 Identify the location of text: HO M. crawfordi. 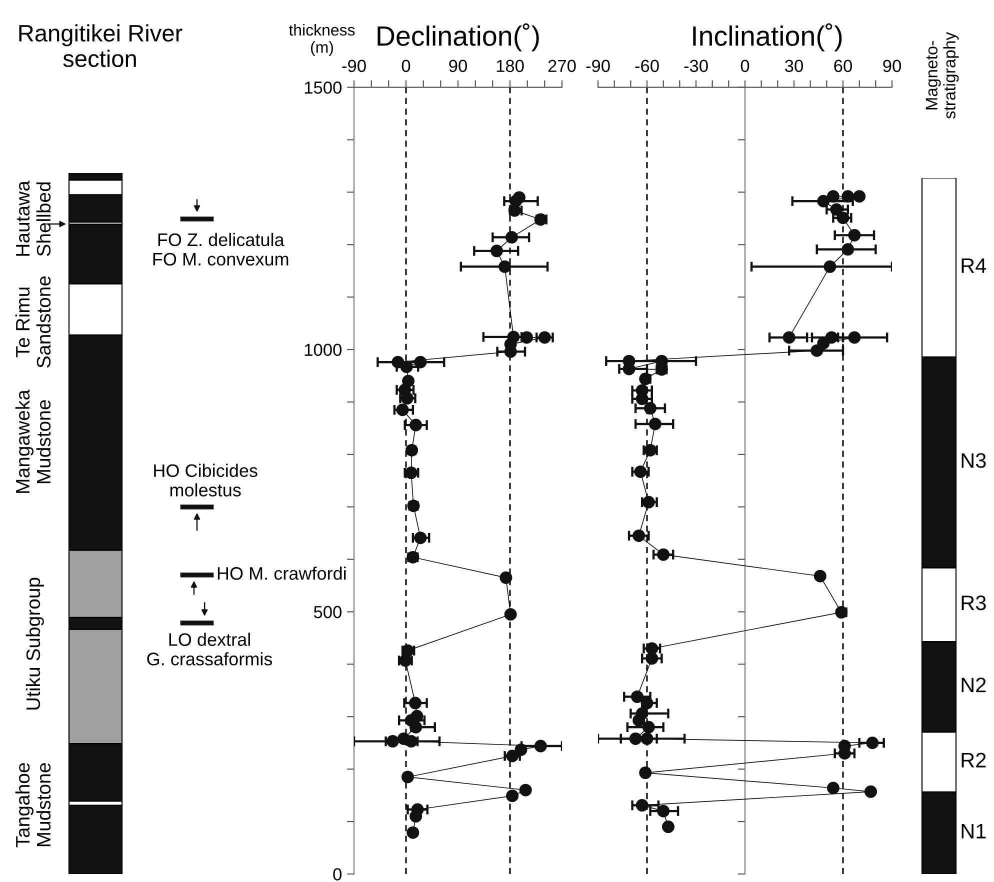
(282, 573).